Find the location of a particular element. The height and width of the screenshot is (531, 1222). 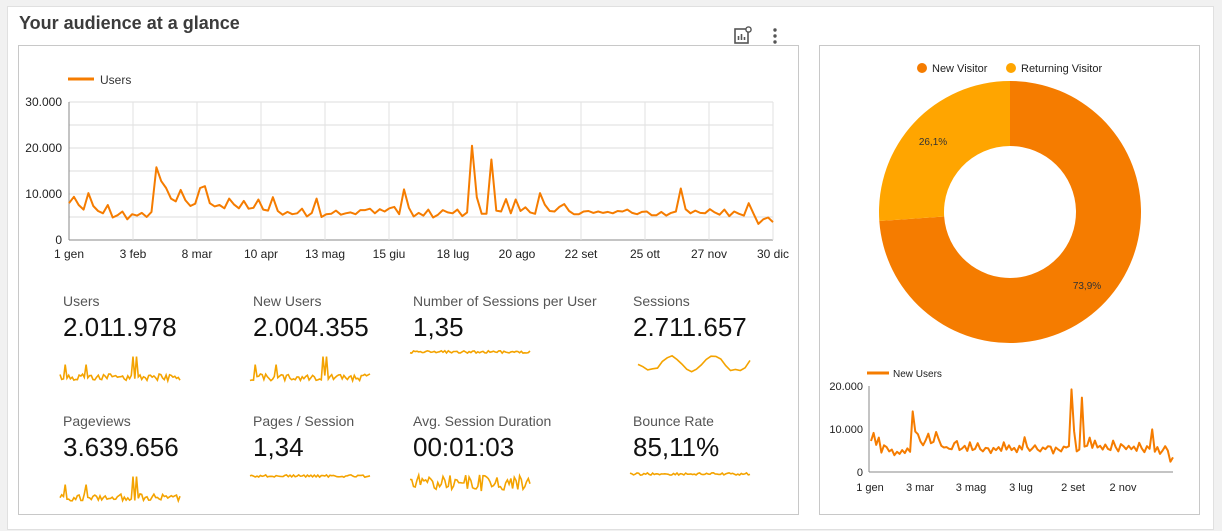

bounce-rate-sparkline is located at coordinates (690, 474).